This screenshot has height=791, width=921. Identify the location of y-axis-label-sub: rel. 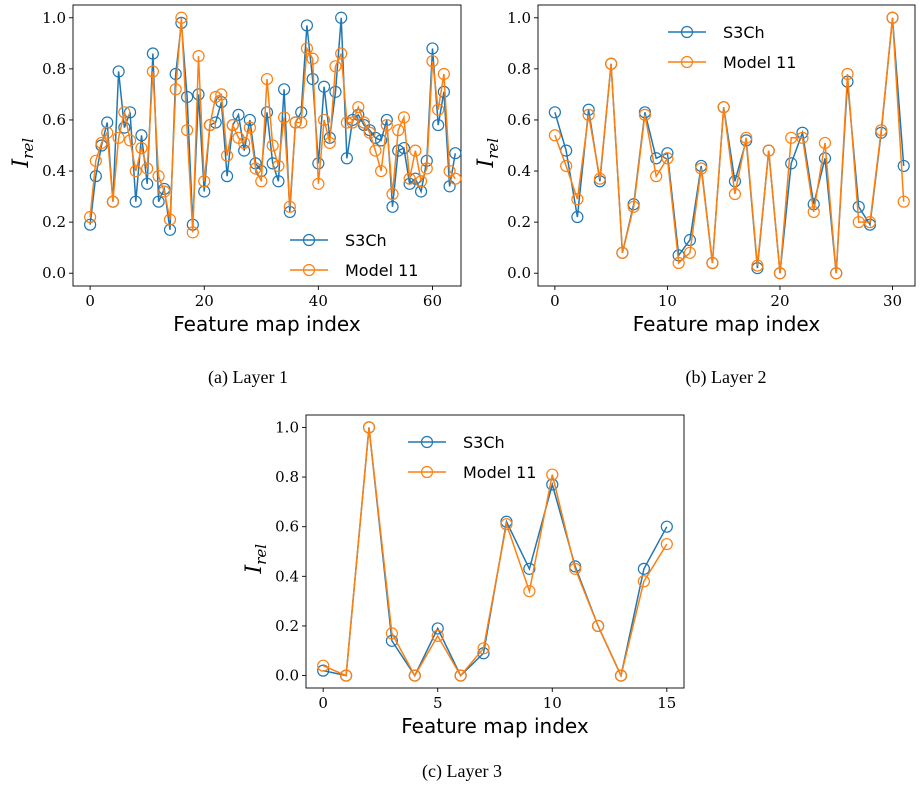
(28, 148).